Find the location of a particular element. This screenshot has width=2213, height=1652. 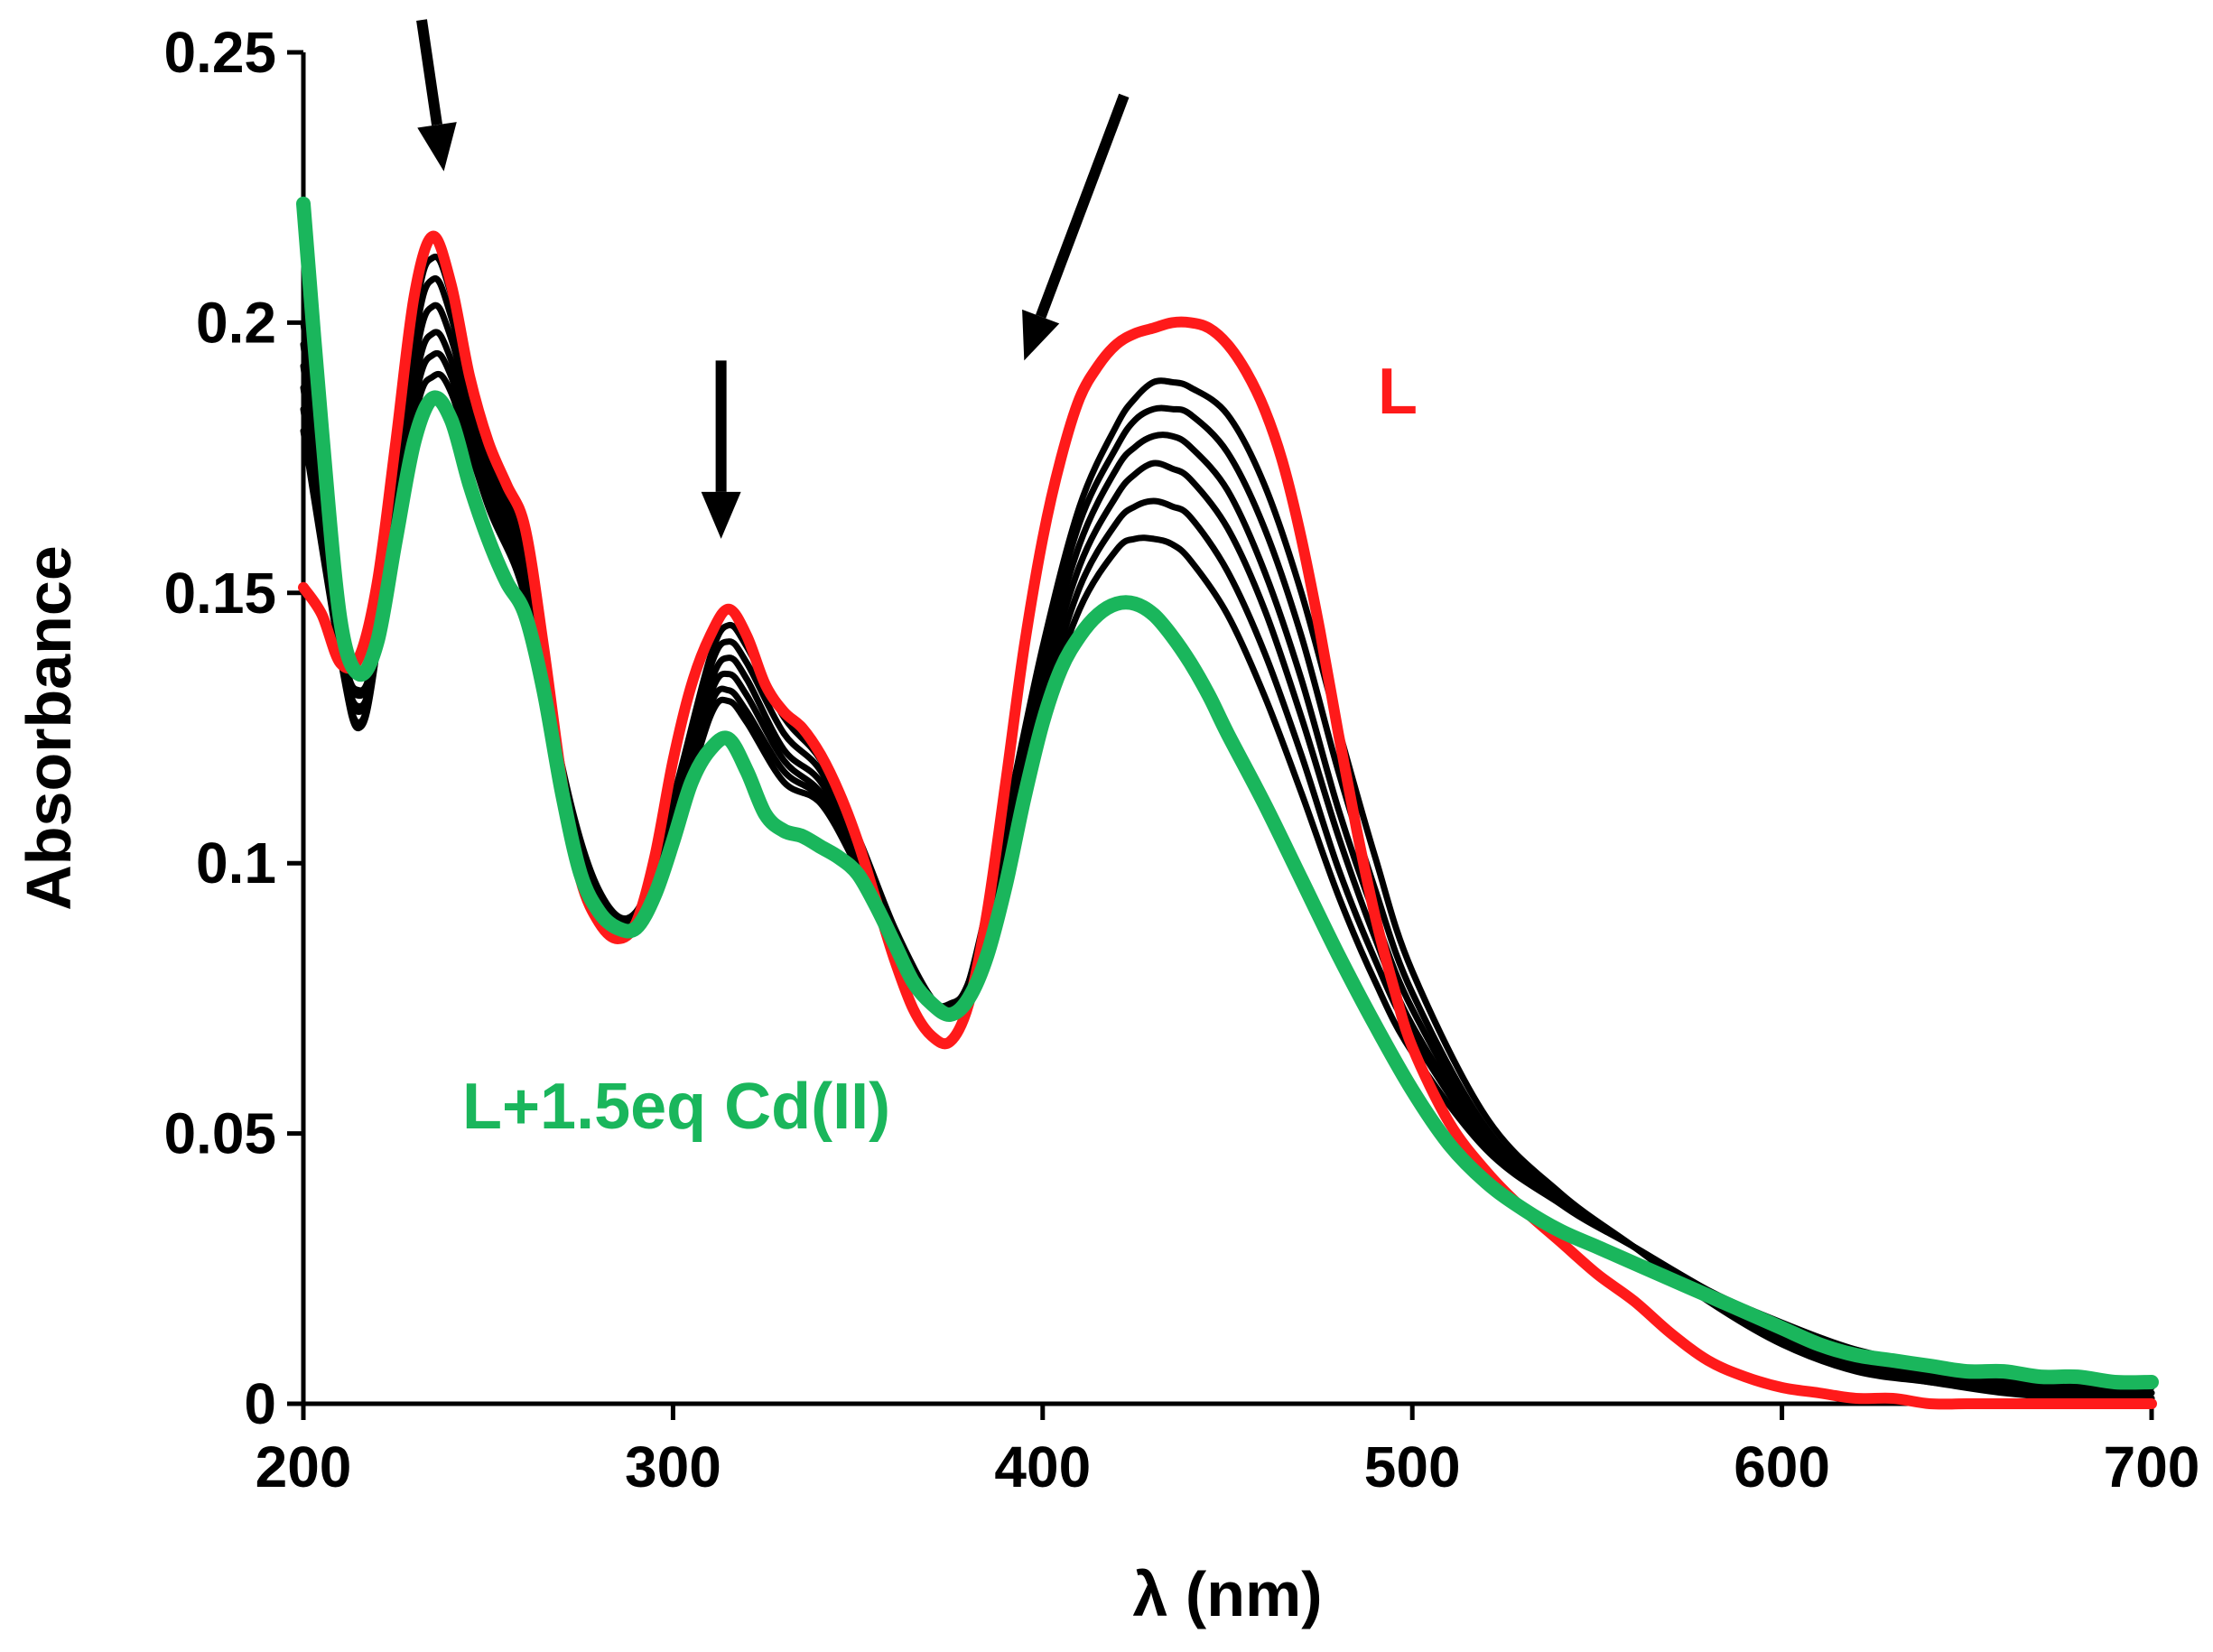

arrow-315nm is located at coordinates (721, 449).